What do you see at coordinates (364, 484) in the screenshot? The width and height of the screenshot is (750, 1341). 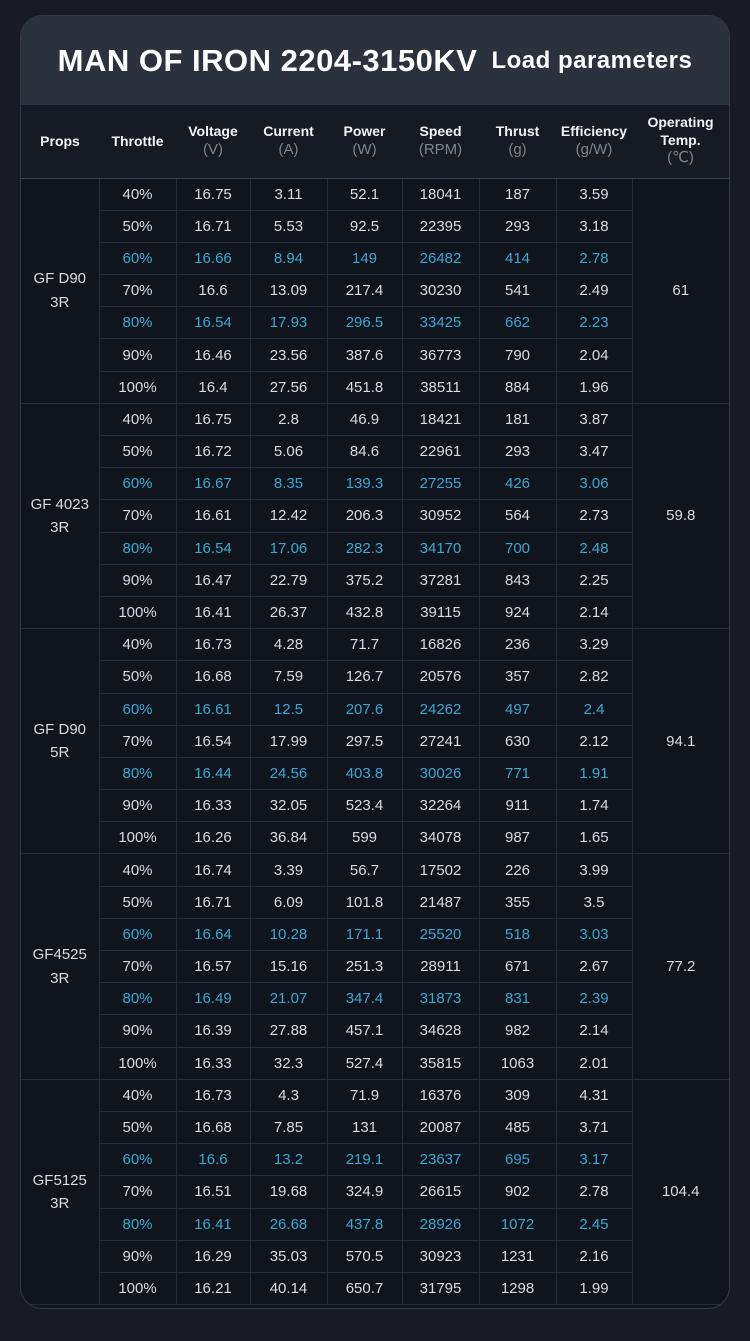 I see `cell-power: 139.3` at bounding box center [364, 484].